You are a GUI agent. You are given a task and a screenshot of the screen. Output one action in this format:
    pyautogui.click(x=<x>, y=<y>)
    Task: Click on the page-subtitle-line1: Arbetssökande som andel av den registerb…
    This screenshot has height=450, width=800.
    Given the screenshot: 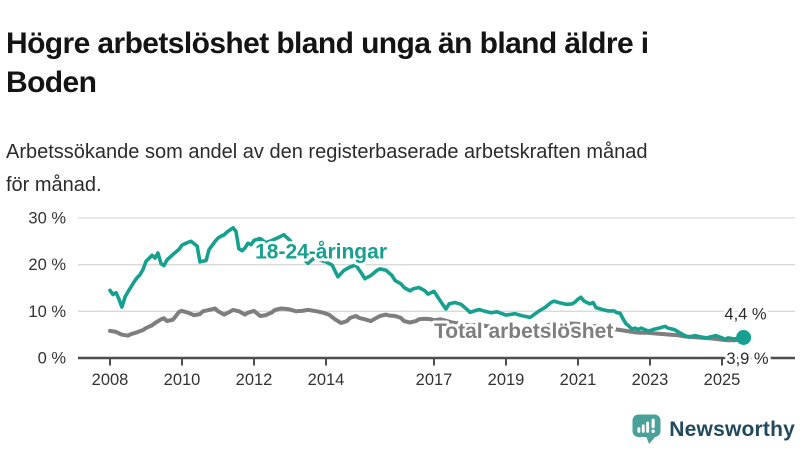 What is the action you would take?
    pyautogui.click(x=327, y=152)
    